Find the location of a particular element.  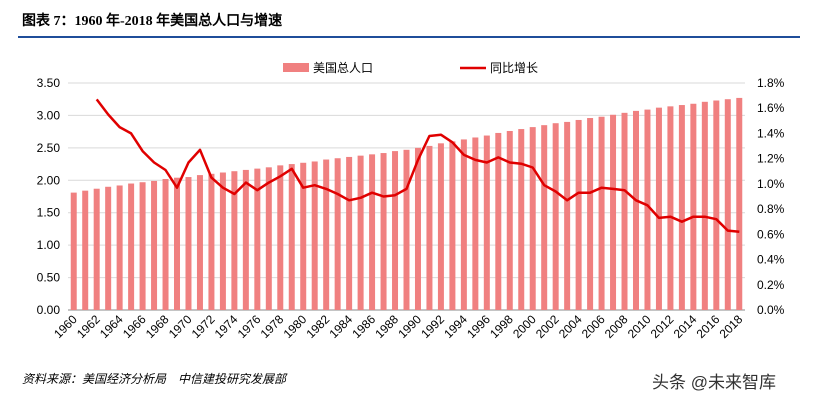

x-tick-label: 1984 is located at coordinates (340, 326).